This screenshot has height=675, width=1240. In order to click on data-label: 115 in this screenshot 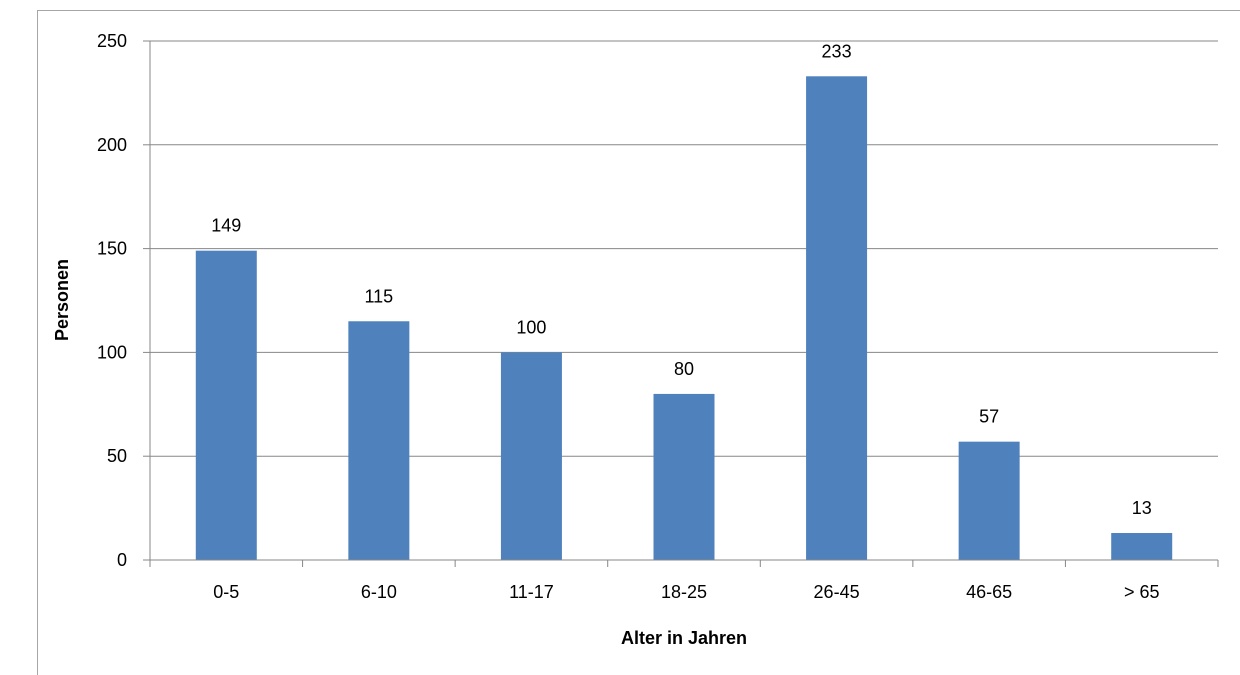, I will do `click(379, 296)`.